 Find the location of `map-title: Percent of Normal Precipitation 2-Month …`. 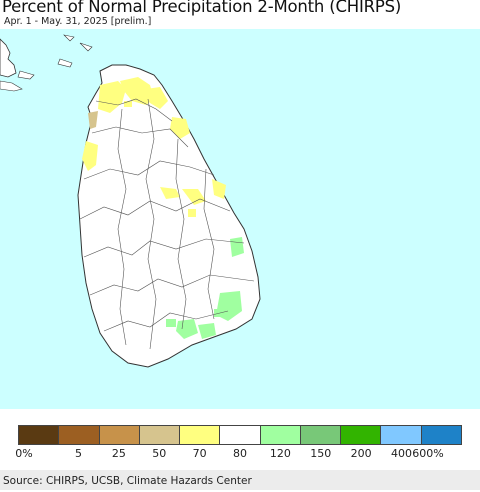

map-title: Percent of Normal Precipitation 2-Month … is located at coordinates (202, 8).